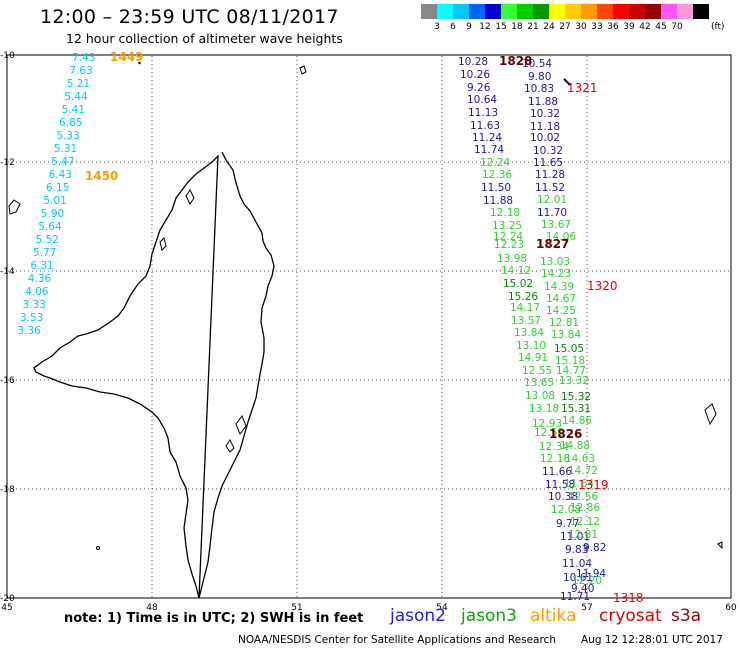 The width and height of the screenshot is (740, 650). Describe the element at coordinates (518, 284) in the screenshot. I see `jason3-swh: 15.02` at that location.